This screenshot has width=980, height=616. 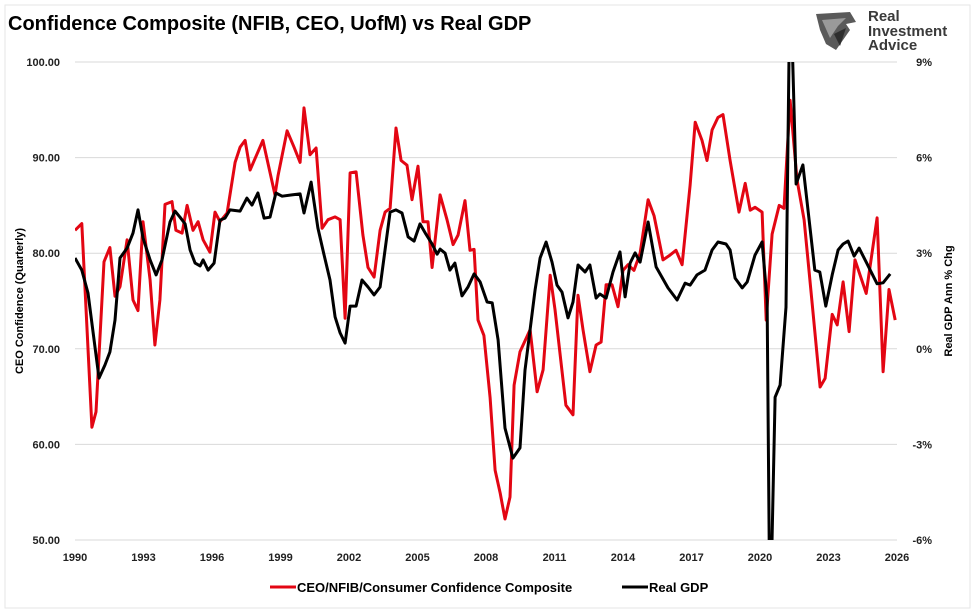 What do you see at coordinates (828, 558) in the screenshot?
I see `x-tick-label: 2023` at bounding box center [828, 558].